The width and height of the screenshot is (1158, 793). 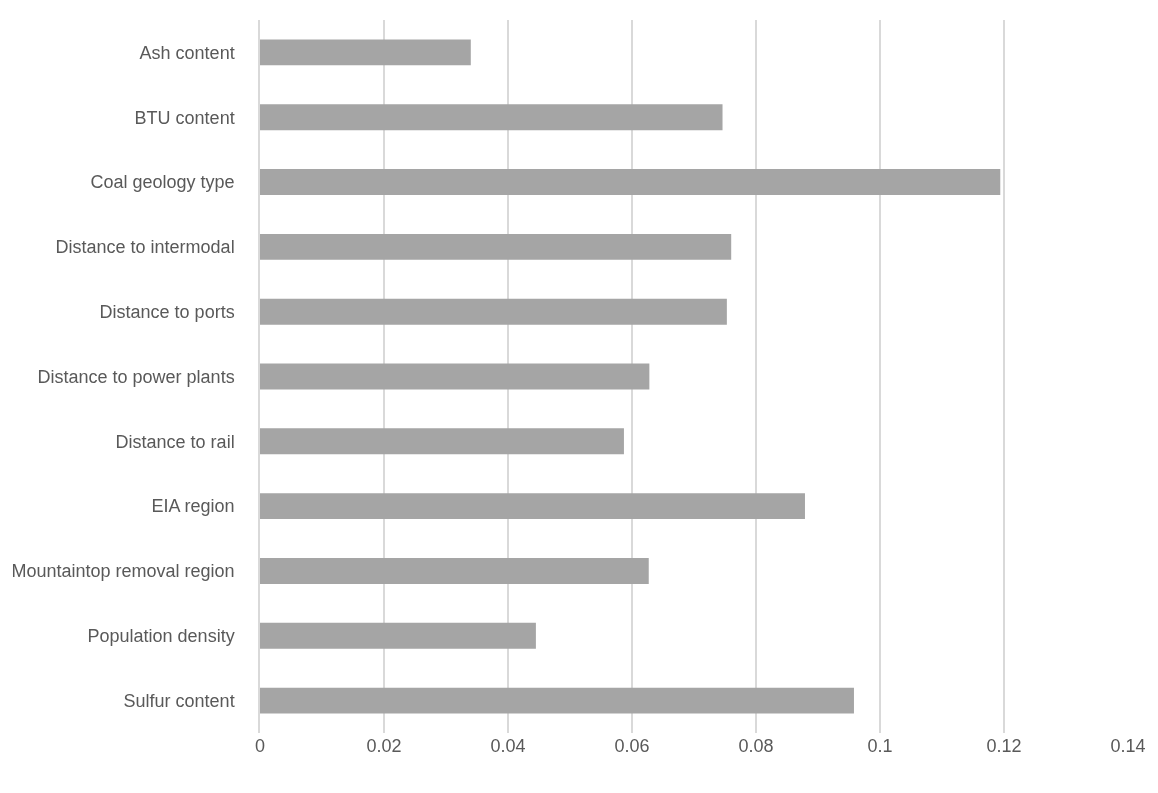 I want to click on y-tick-label: BTU content, so click(x=184, y=117).